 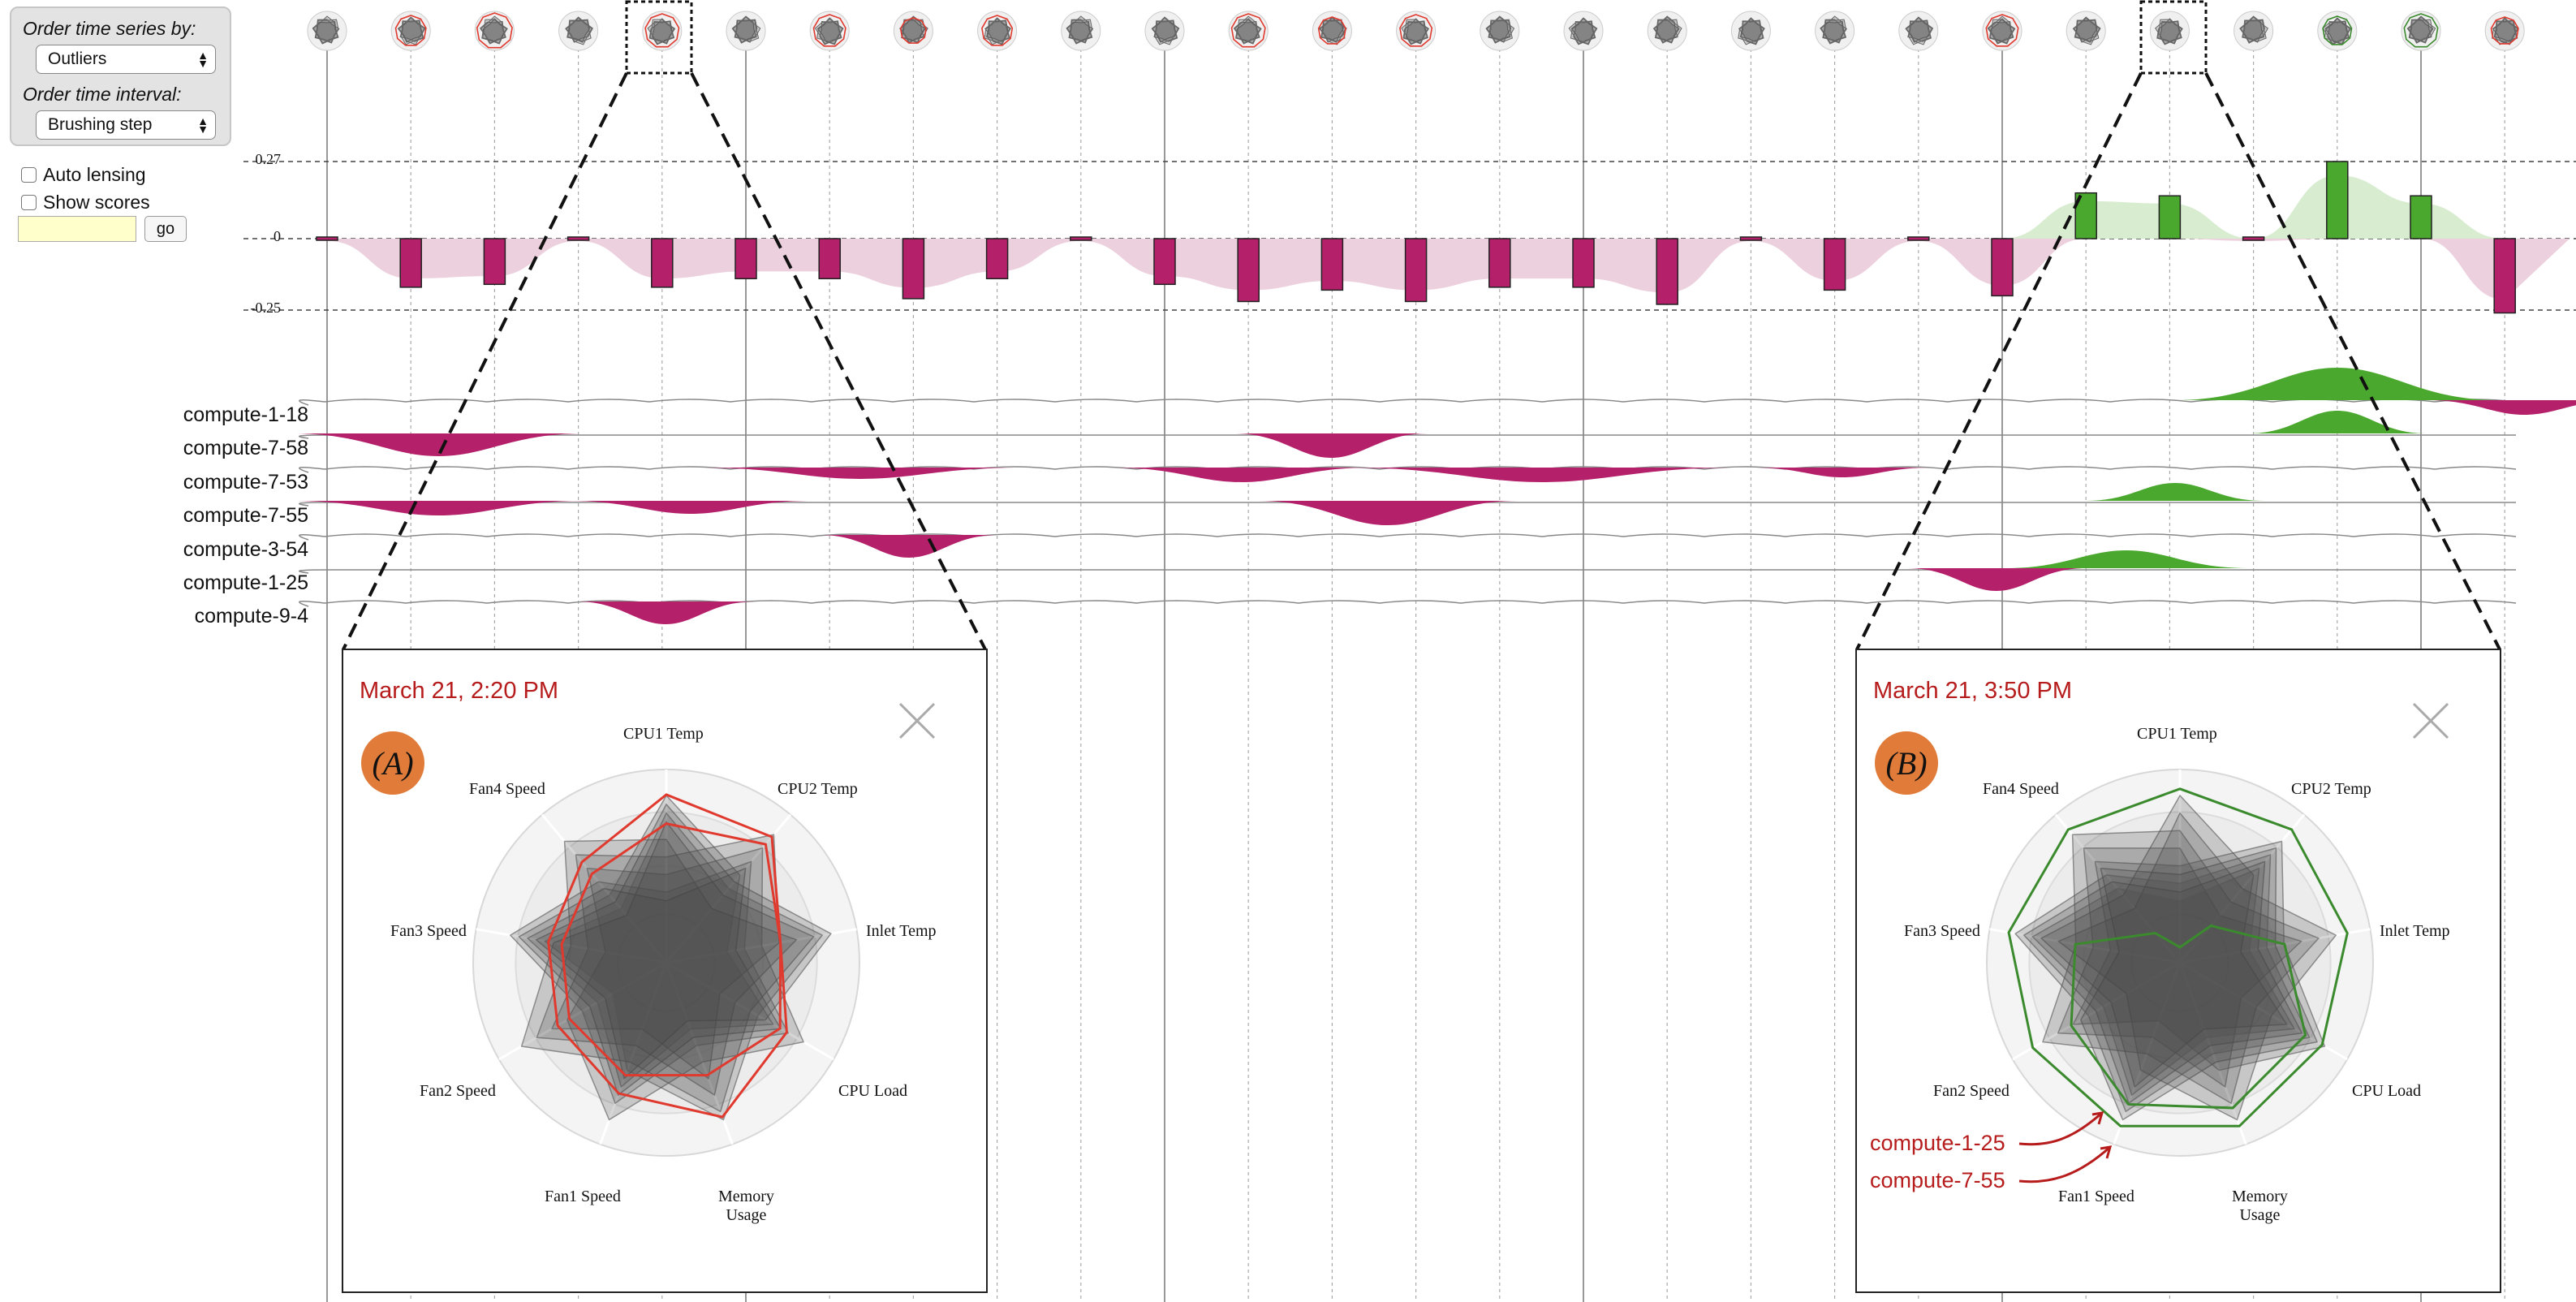 What do you see at coordinates (2260, 1206) in the screenshot?
I see `axis-label-memory-usage: Memory Usage` at bounding box center [2260, 1206].